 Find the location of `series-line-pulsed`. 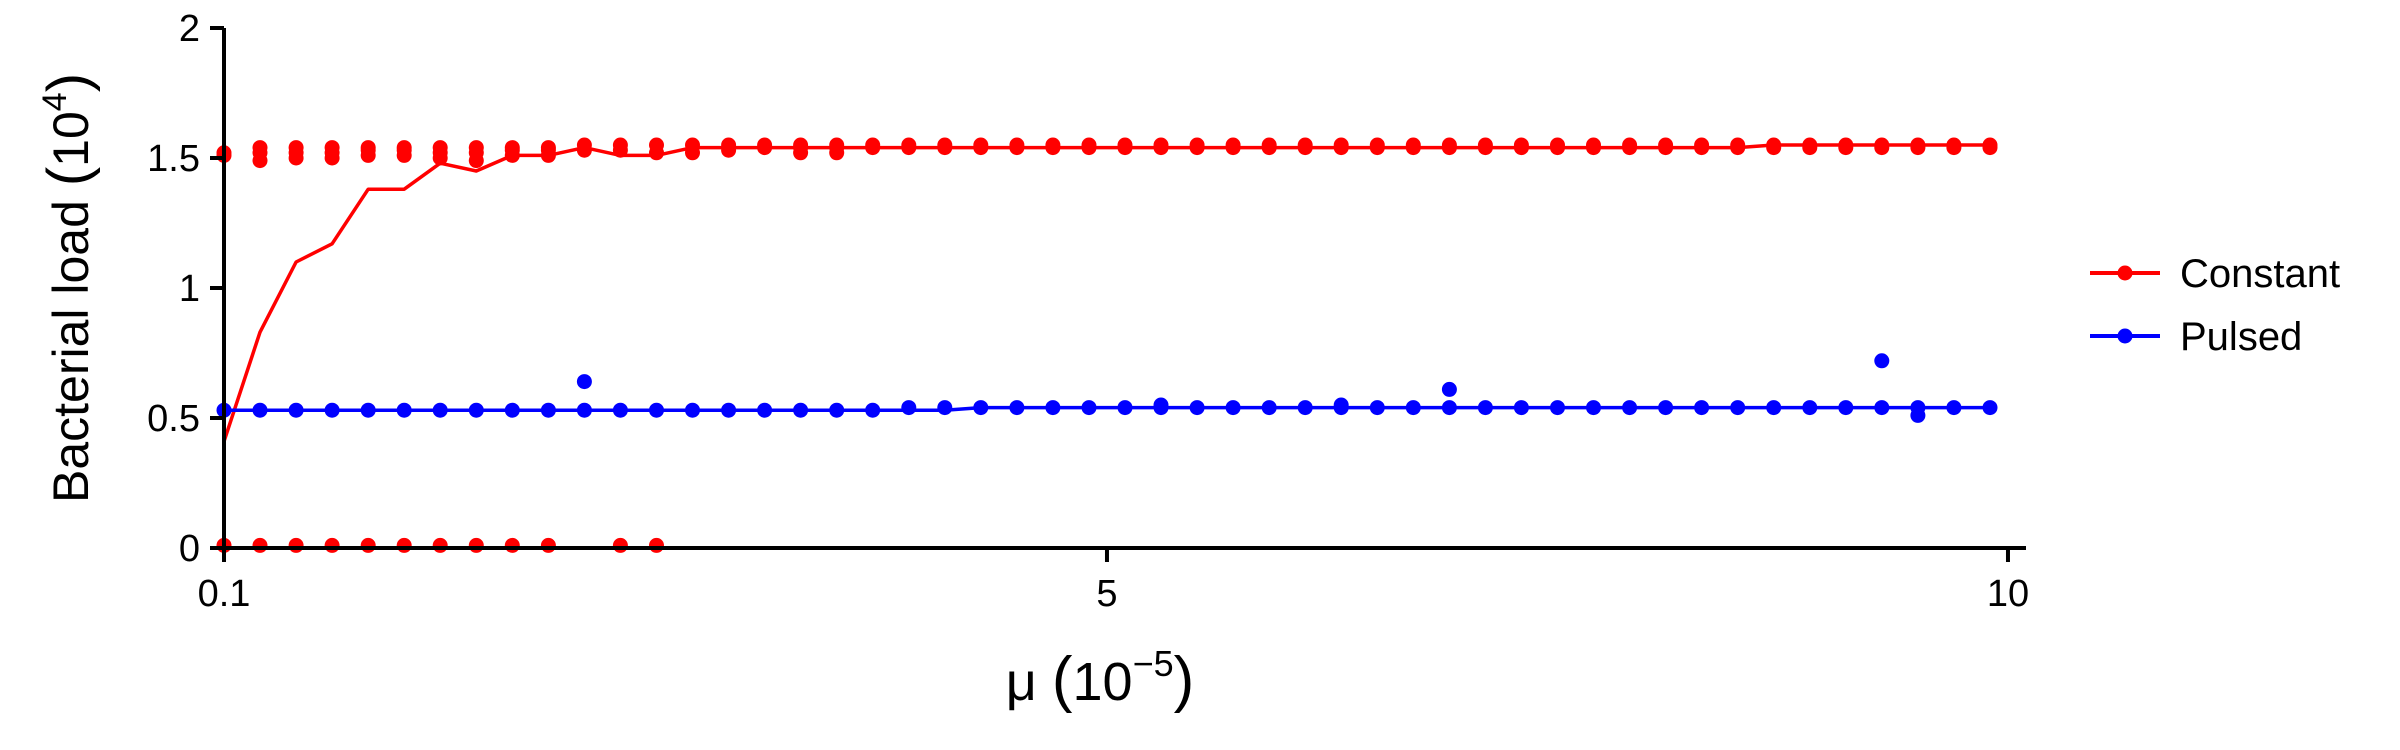

series-line-pulsed is located at coordinates (1107, 408).